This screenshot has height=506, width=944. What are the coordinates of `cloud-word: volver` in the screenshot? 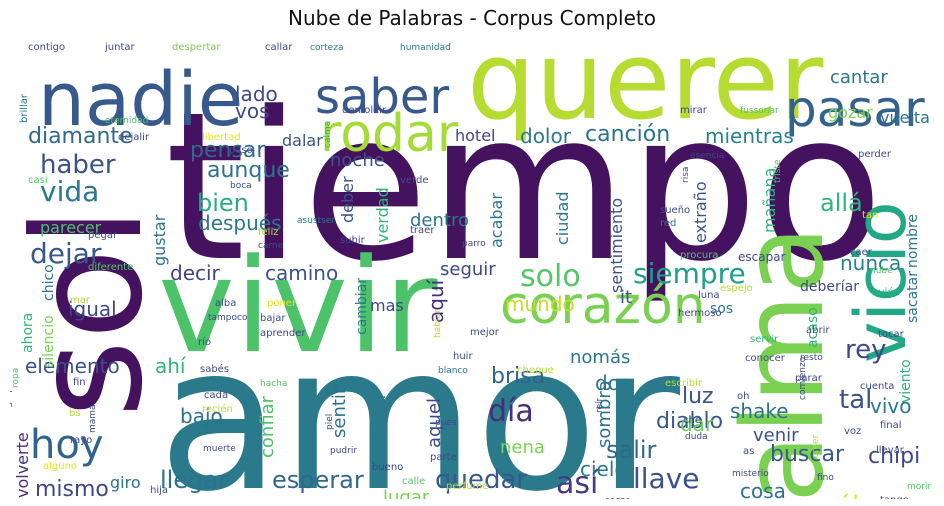 It's located at (379, 420).